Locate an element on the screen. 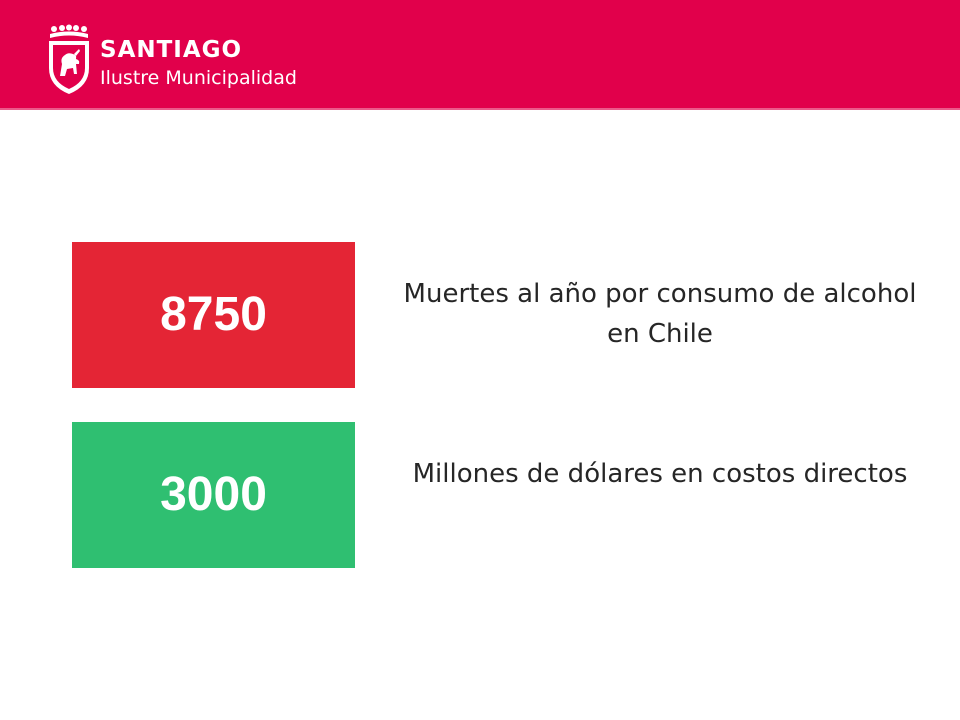 The width and height of the screenshot is (960, 720). stat-box-deaths: 8750 is located at coordinates (213, 315).